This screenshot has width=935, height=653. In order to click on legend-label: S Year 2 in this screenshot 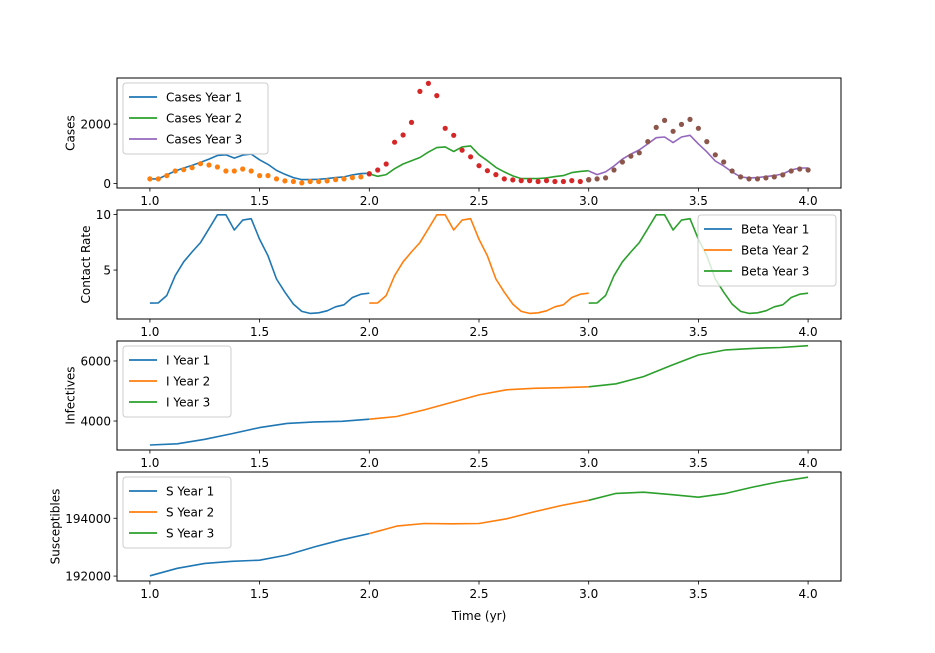, I will do `click(190, 513)`.